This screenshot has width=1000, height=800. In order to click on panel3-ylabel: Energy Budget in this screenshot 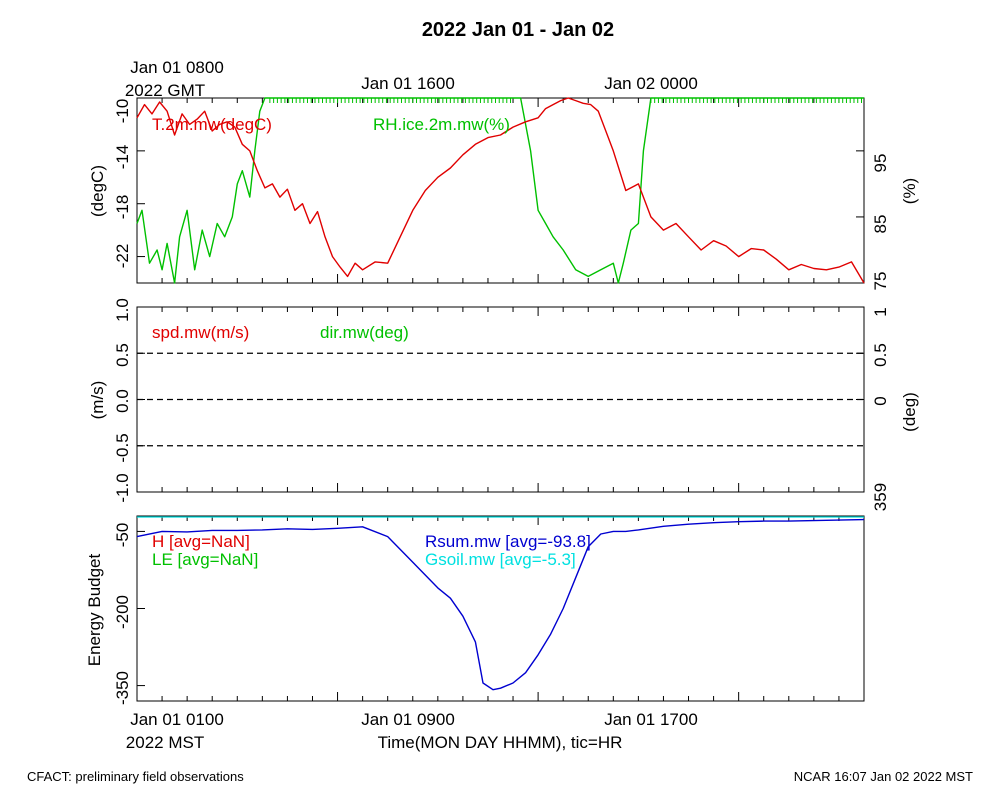, I will do `click(94, 609)`.